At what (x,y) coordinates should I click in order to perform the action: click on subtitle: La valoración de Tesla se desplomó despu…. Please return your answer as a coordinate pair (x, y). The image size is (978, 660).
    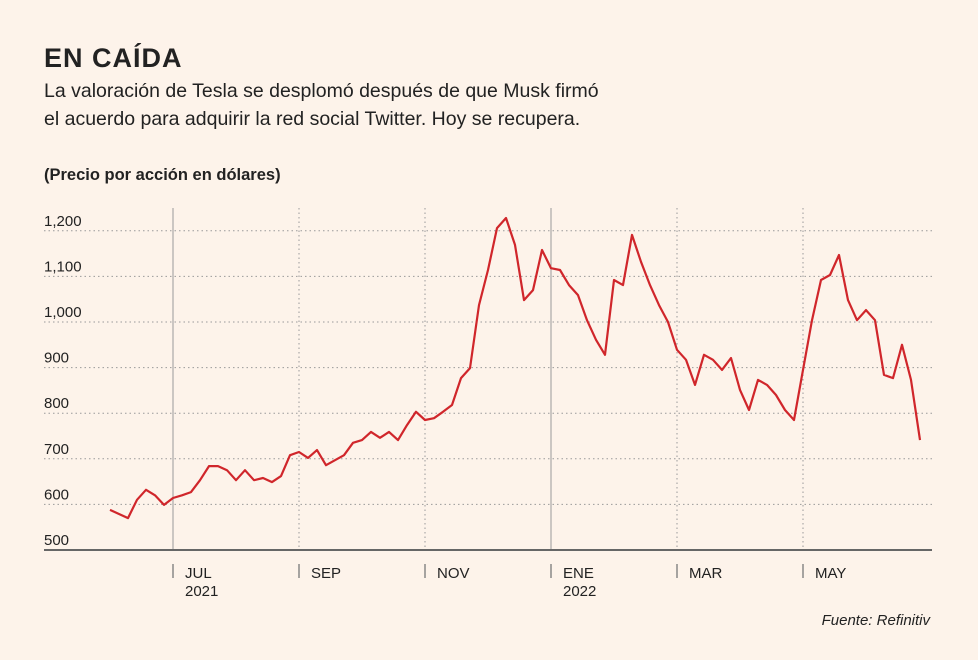
    Looking at the image, I should click on (321, 91).